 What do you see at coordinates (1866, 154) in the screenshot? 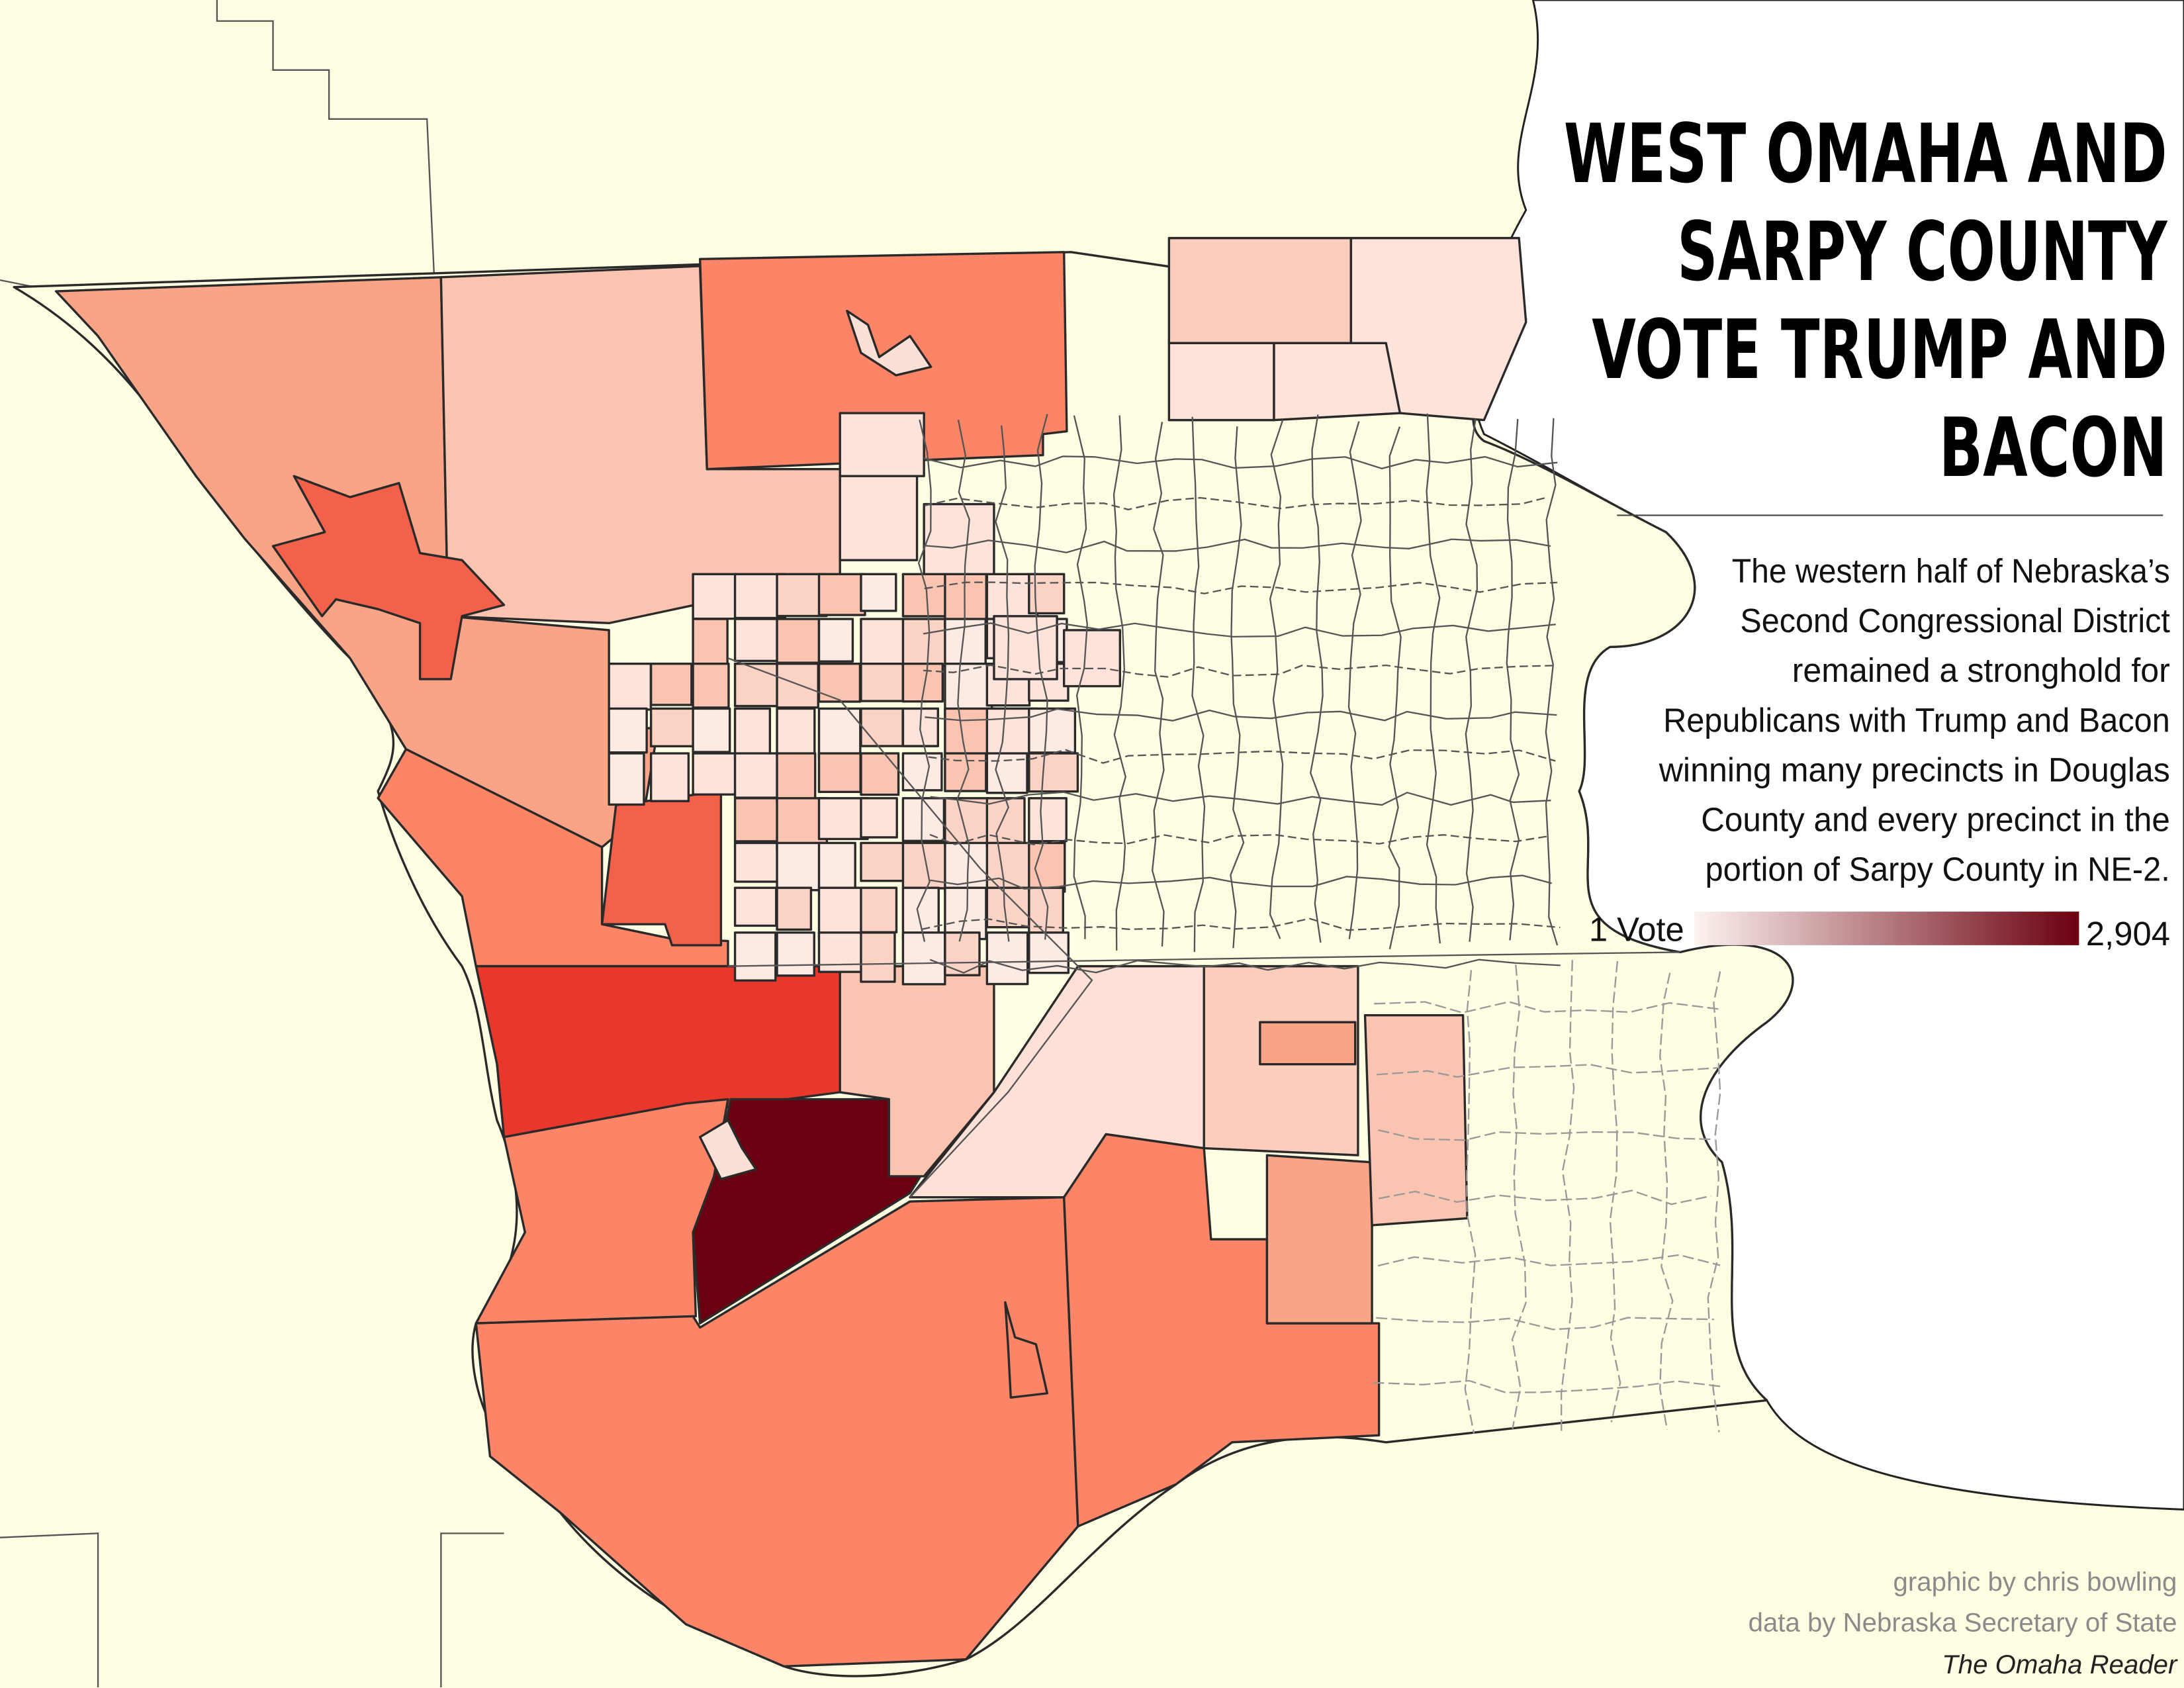
I see `title-line: WEST OMAHA AND` at bounding box center [1866, 154].